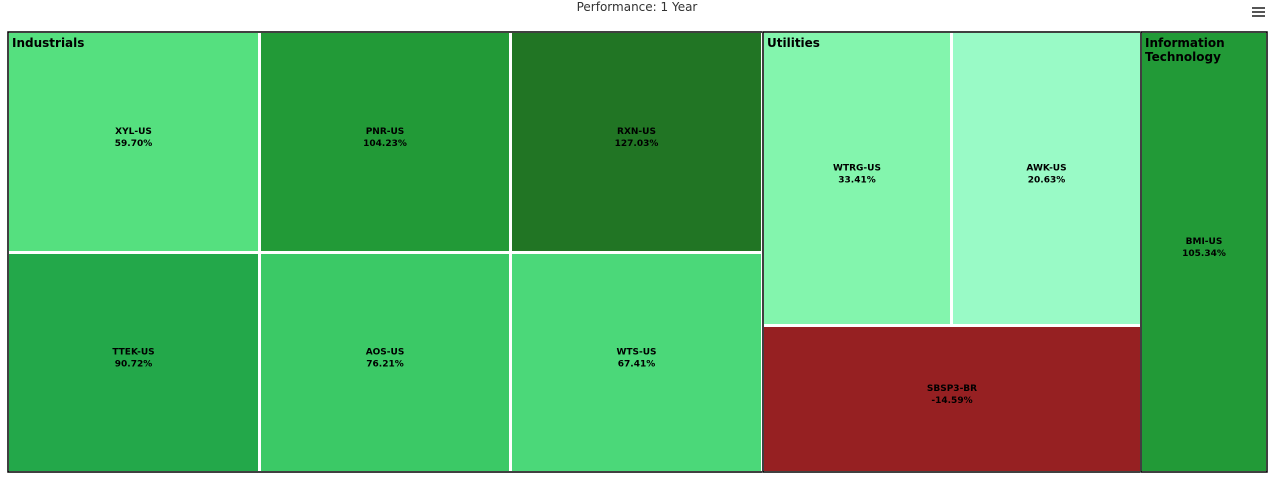 Image resolution: width=1271 pixels, height=485 pixels. I want to click on tile-value: 104.23%, so click(385, 144).